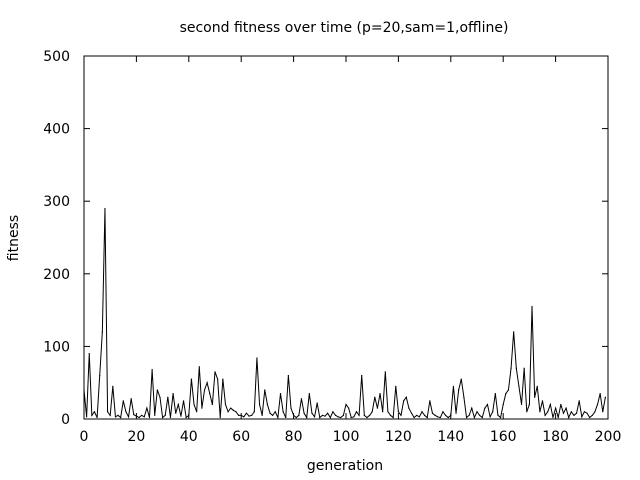  What do you see at coordinates (345, 466) in the screenshot?
I see `x-axis-label: generation` at bounding box center [345, 466].